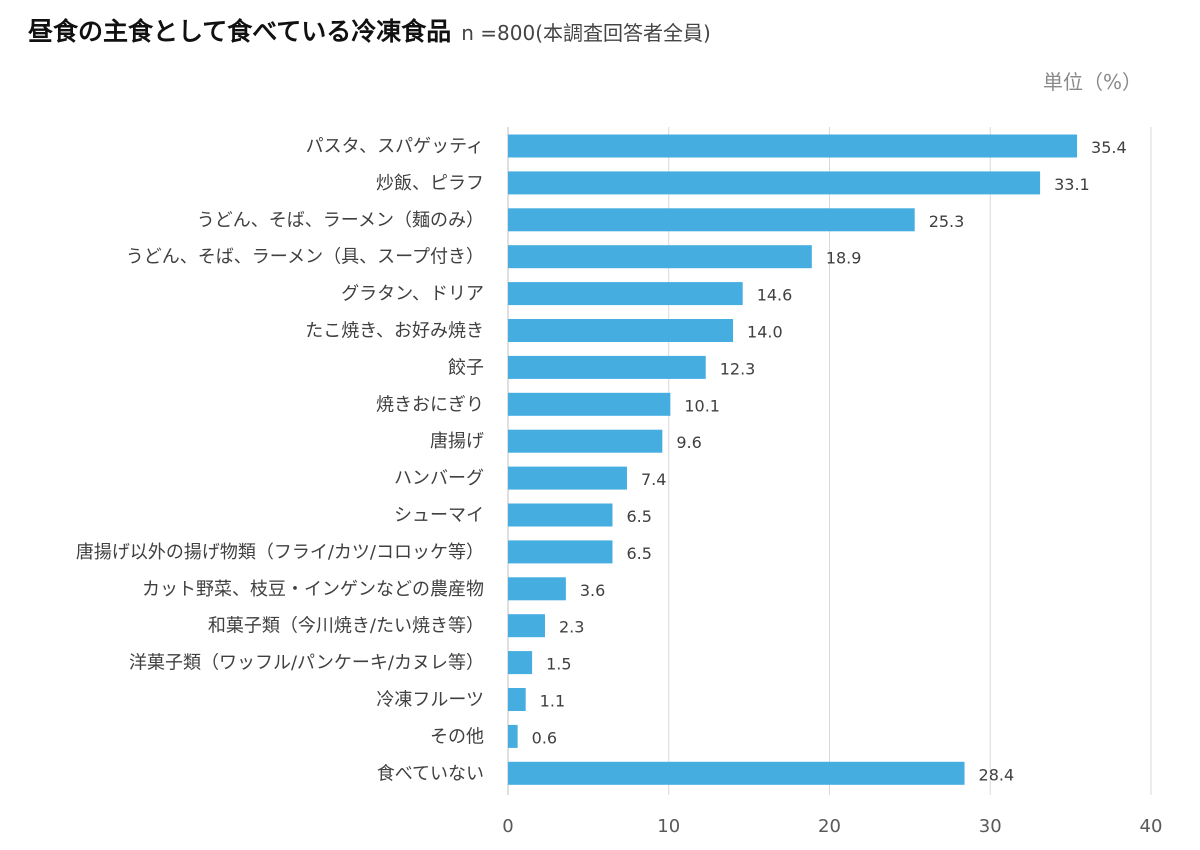 The height and width of the screenshot is (850, 1200). Describe the element at coordinates (571, 627) in the screenshot. I see `data-label: 2.3` at that location.